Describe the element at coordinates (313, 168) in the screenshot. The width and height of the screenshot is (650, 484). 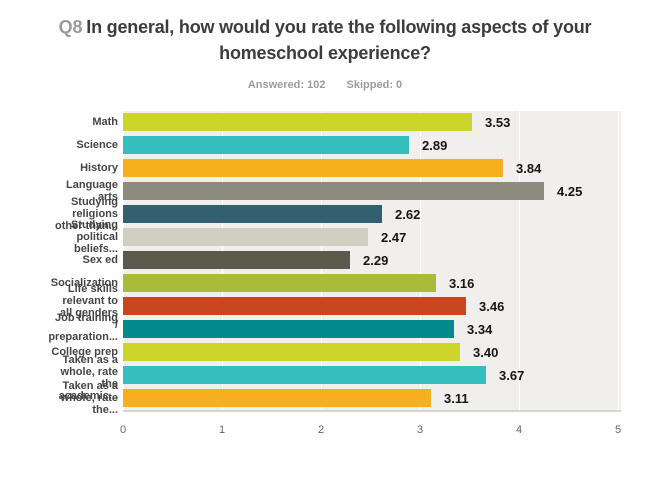
I see `bar-history` at that location.